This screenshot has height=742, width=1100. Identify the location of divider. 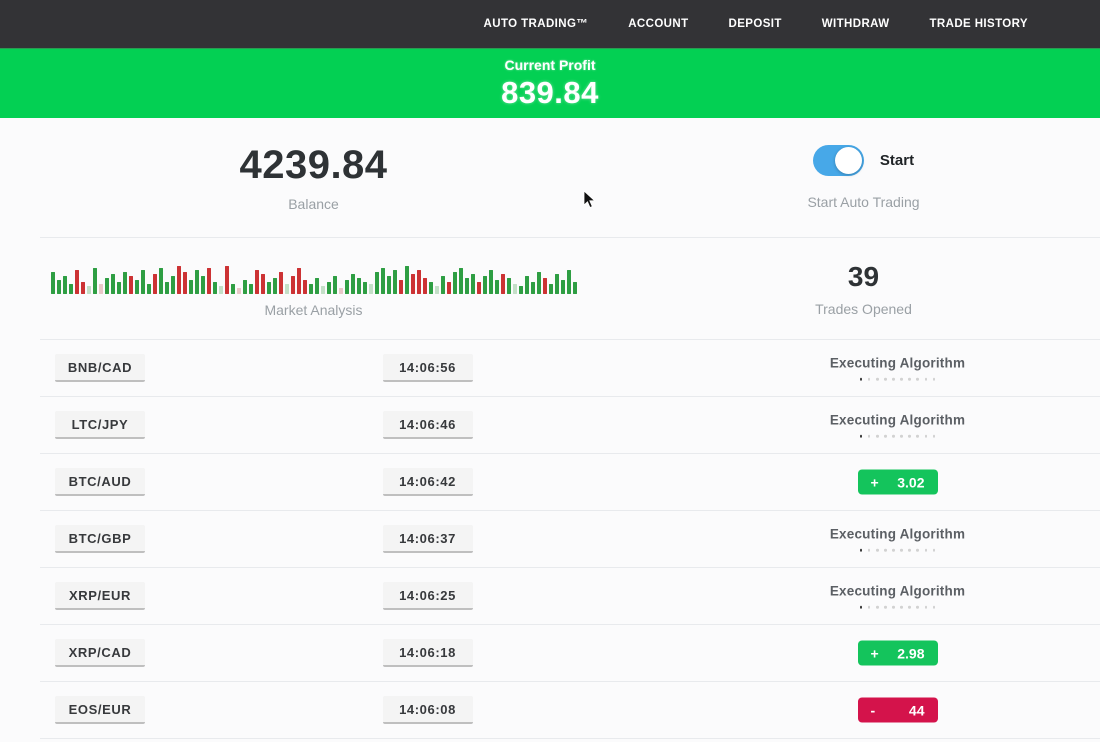
(570, 339).